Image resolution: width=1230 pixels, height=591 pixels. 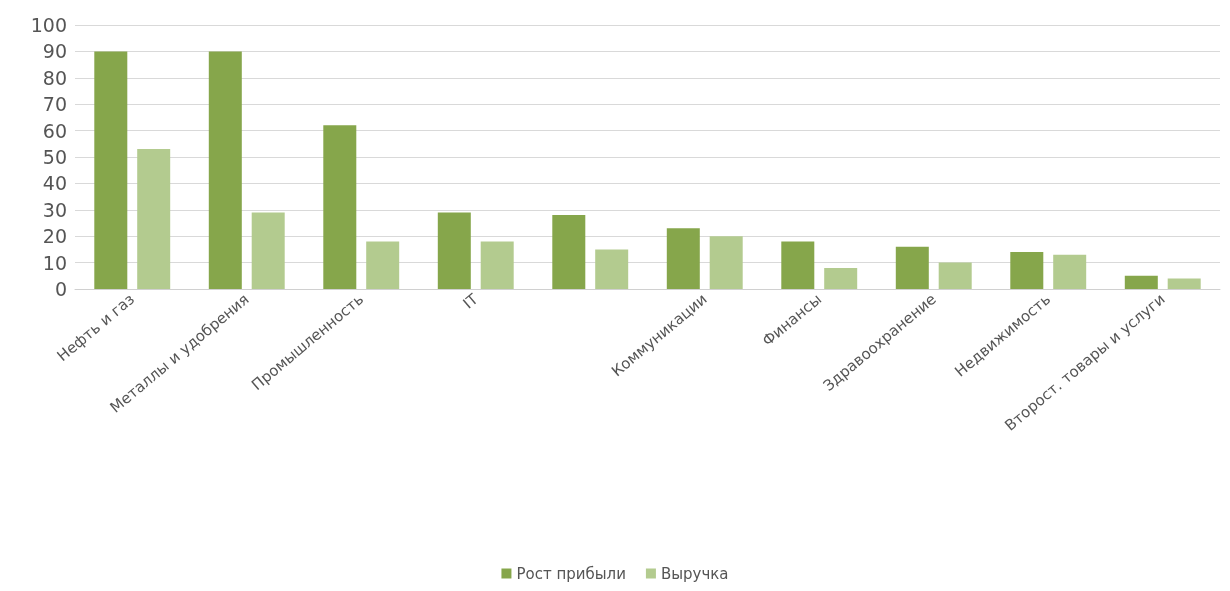 I want to click on y-tick-label: 10, so click(x=54, y=262).